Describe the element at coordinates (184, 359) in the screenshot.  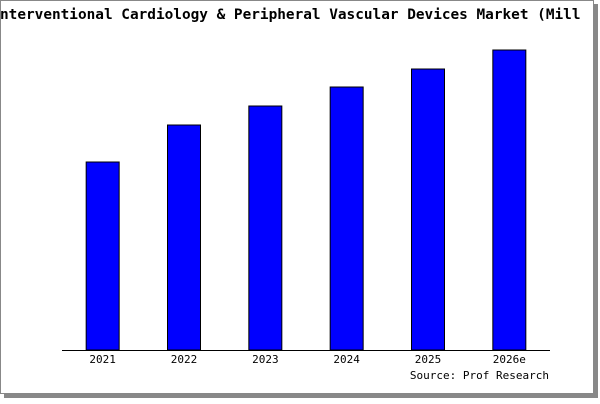
I see `x-tick-label: 2022` at that location.